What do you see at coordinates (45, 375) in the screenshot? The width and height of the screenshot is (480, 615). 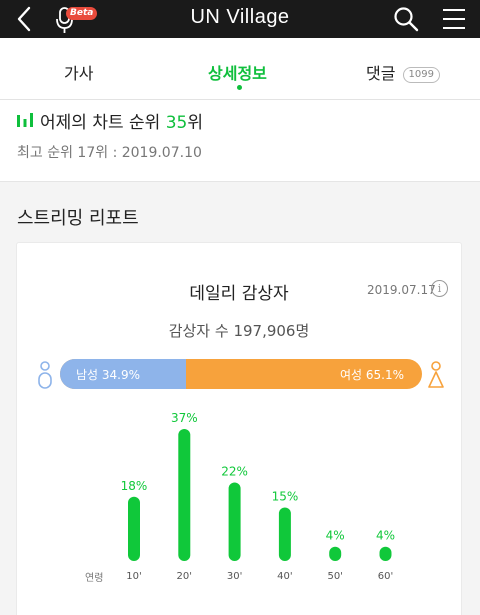 I see `male-icon` at bounding box center [45, 375].